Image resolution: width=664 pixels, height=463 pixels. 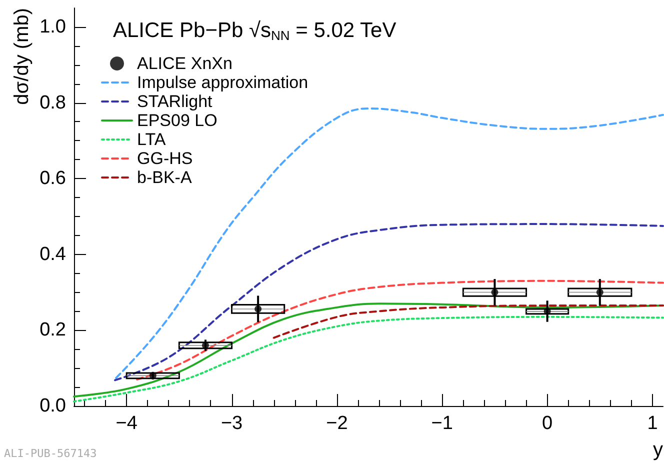 What do you see at coordinates (175, 101) in the screenshot?
I see `legend-label: STARlight` at bounding box center [175, 101].